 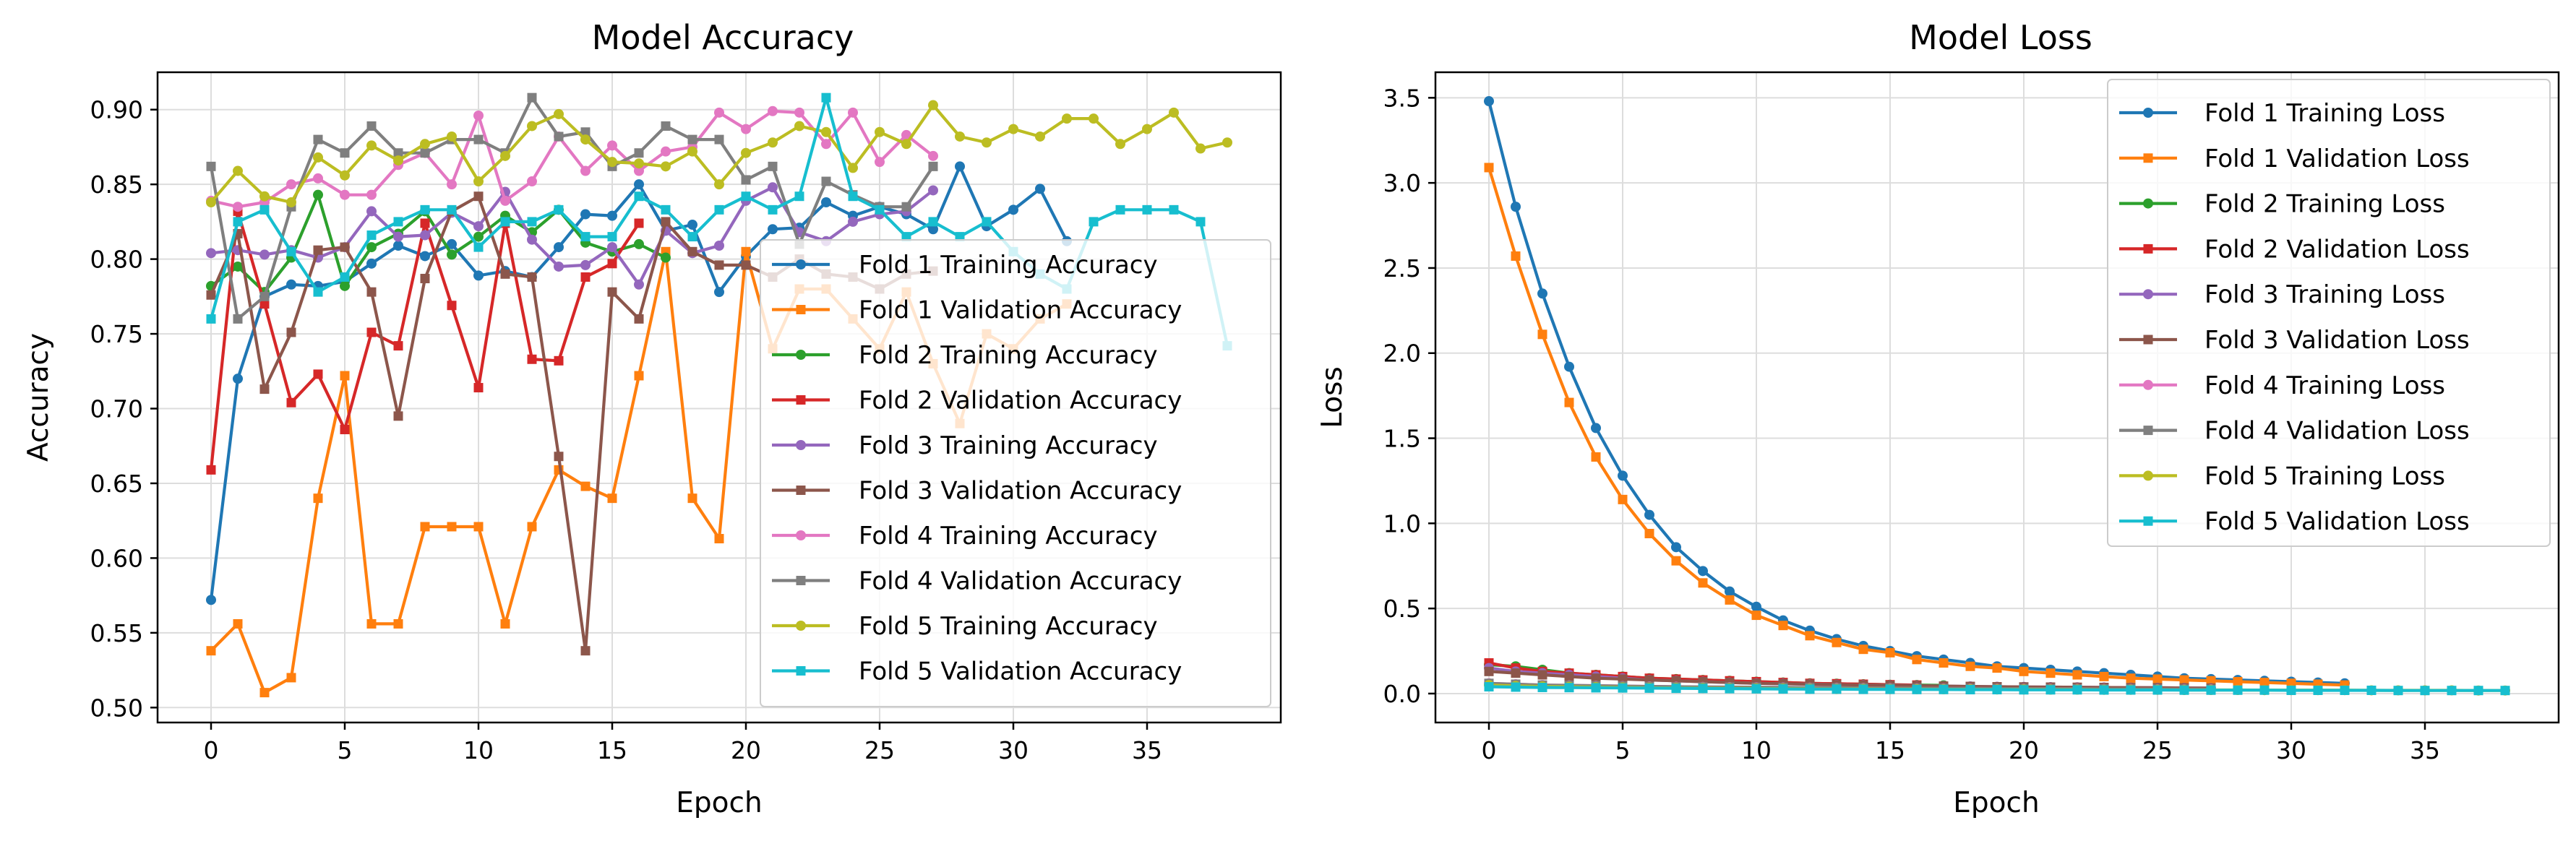 What do you see at coordinates (117, 409) in the screenshot?
I see `y-tick-label: 0.70` at bounding box center [117, 409].